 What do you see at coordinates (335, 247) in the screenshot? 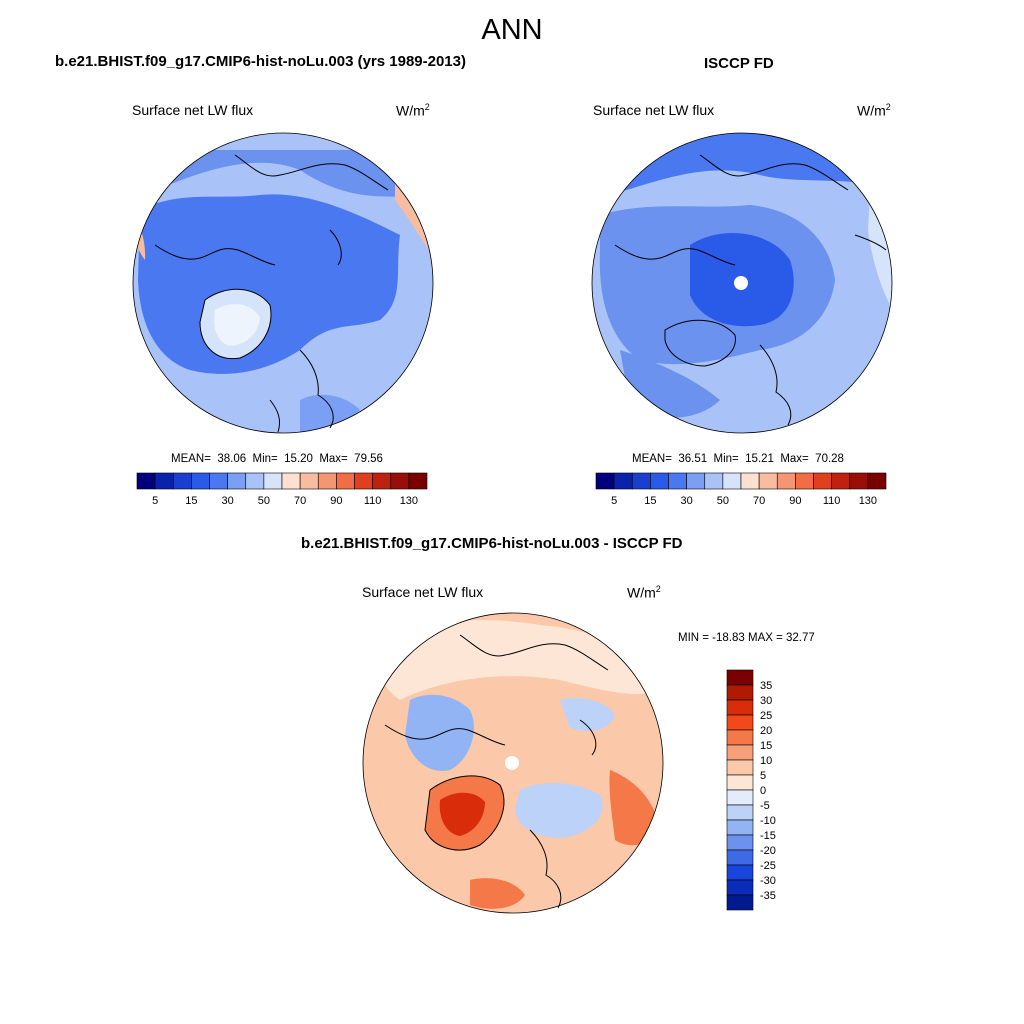
I see `map1-coast-svalbard` at bounding box center [335, 247].